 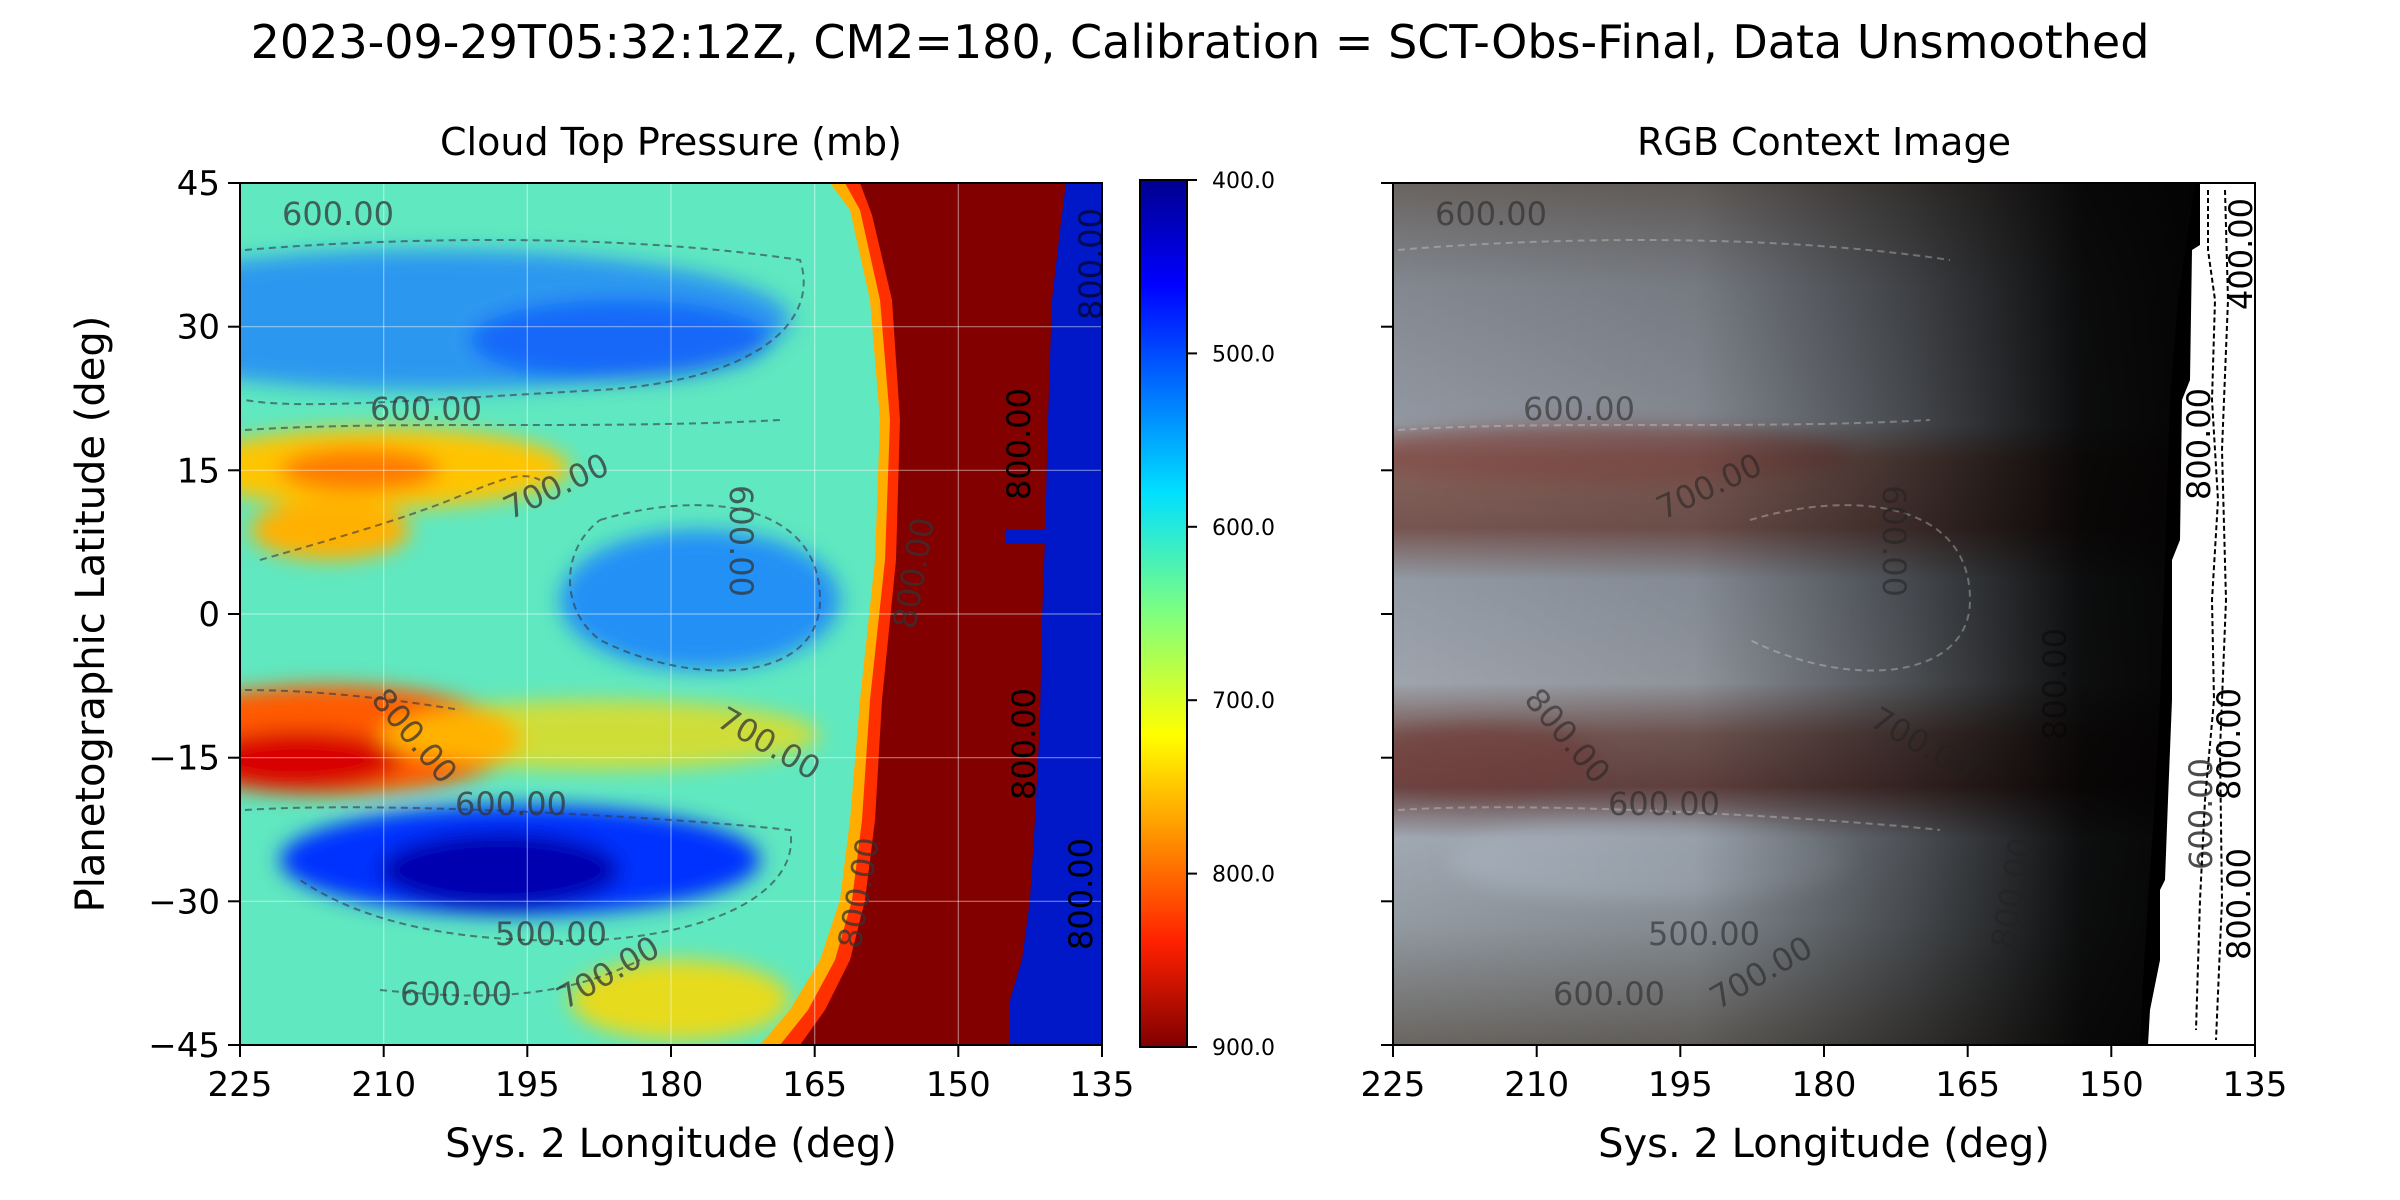 What do you see at coordinates (1243, 875) in the screenshot?
I see `colorbar-tick-label: 800.0` at bounding box center [1243, 875].